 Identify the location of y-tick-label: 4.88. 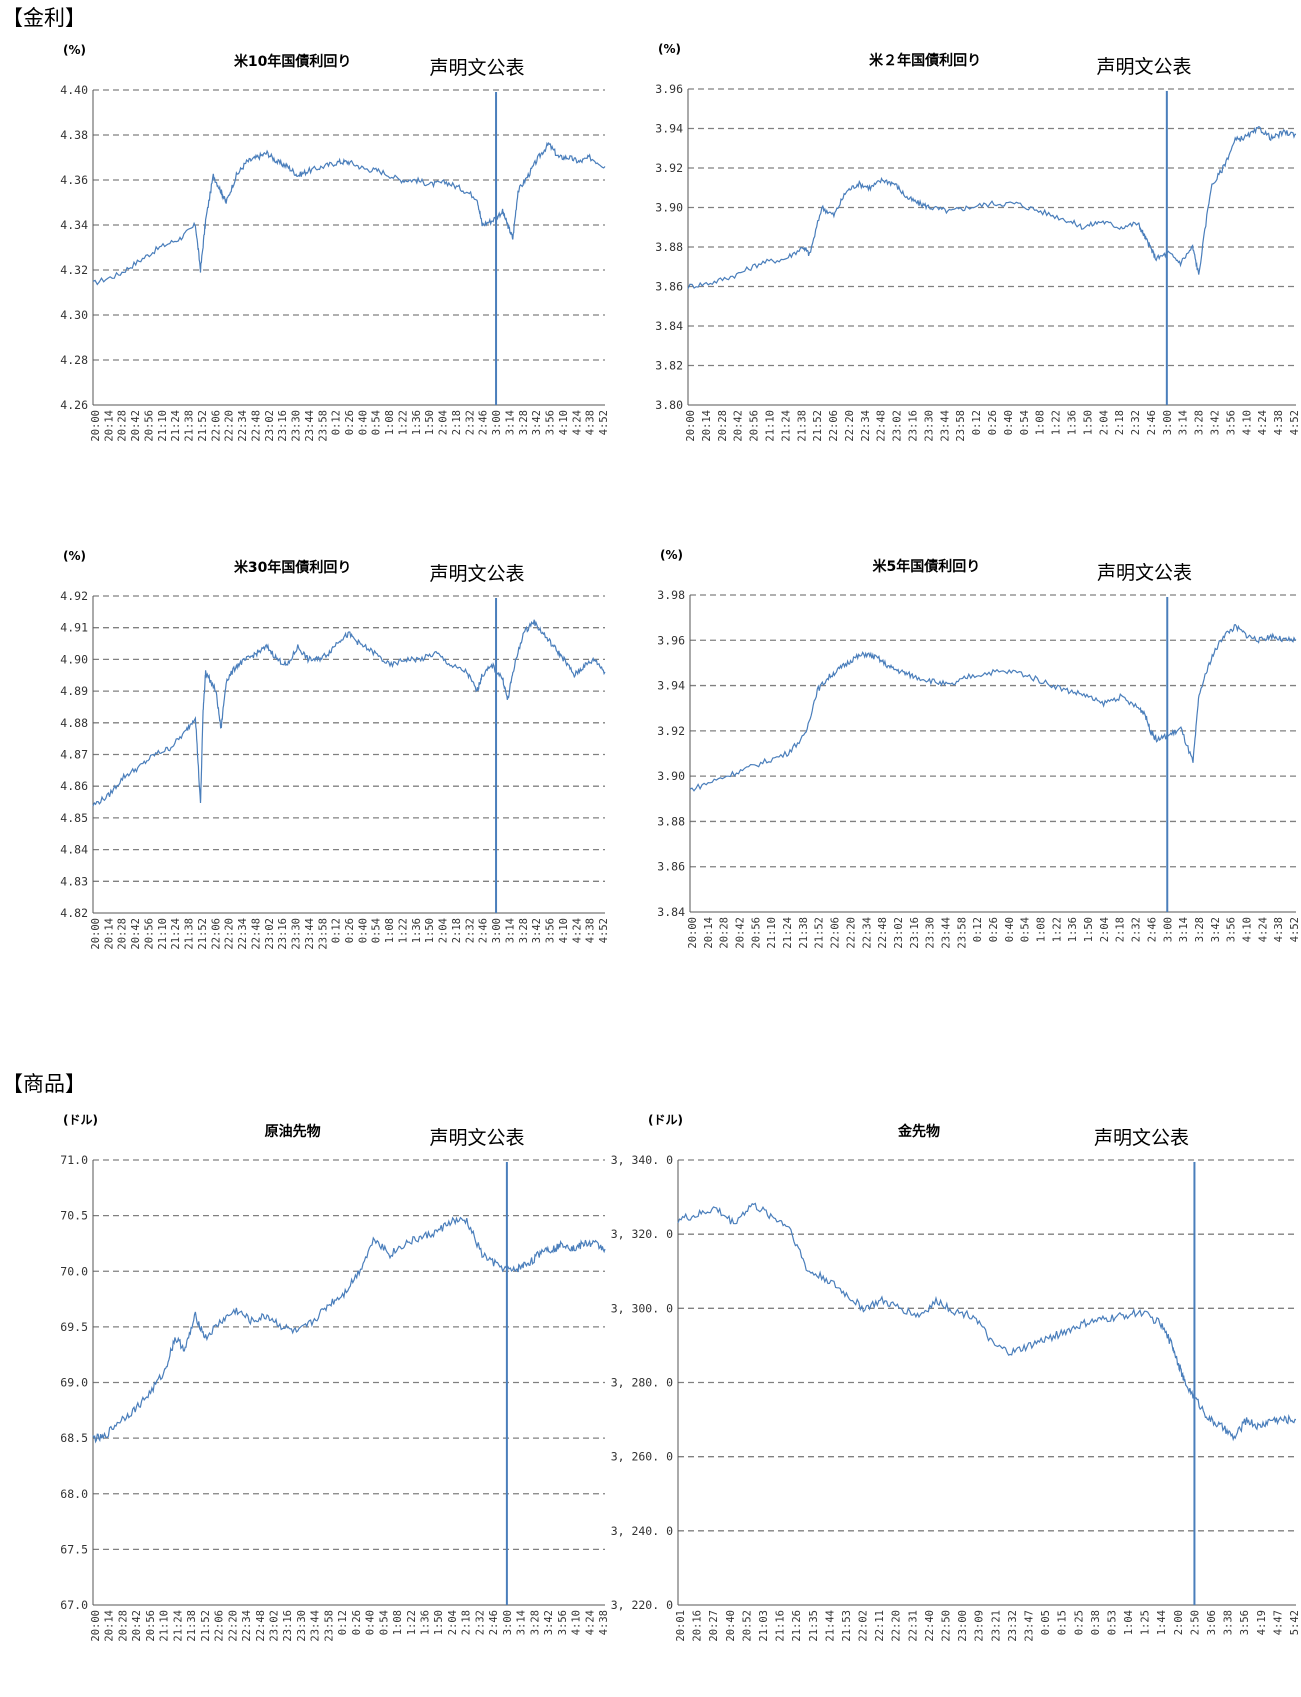
(74, 723).